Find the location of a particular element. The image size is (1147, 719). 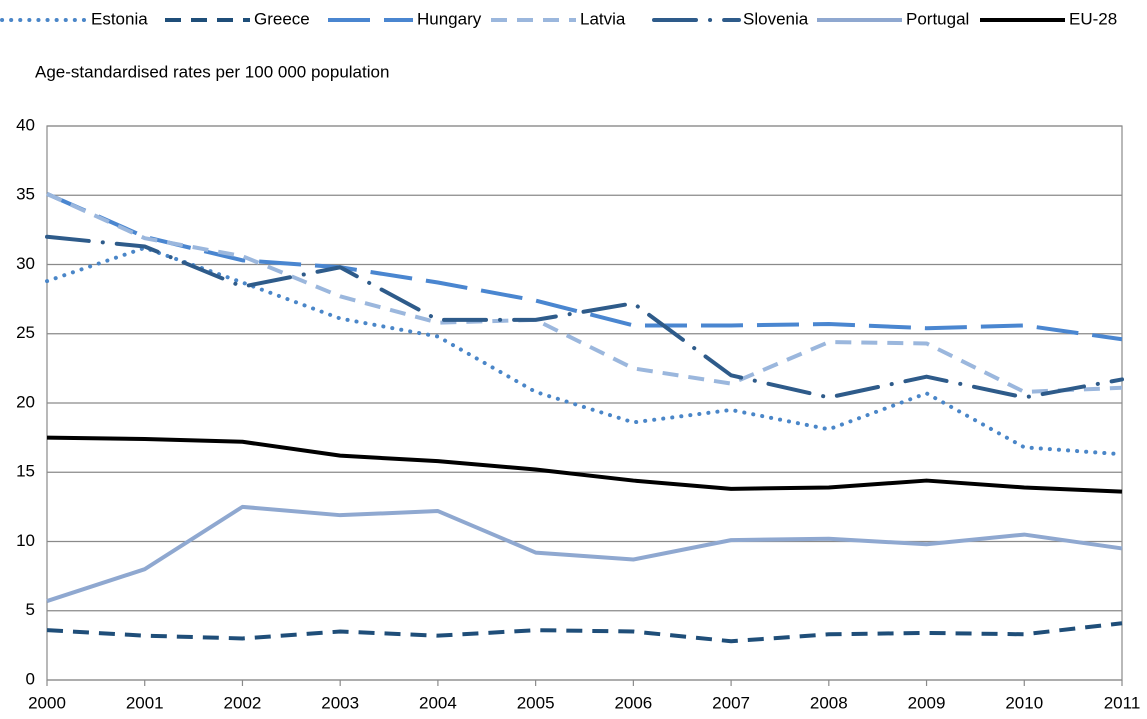

legend-label: Latvia is located at coordinates (603, 18).